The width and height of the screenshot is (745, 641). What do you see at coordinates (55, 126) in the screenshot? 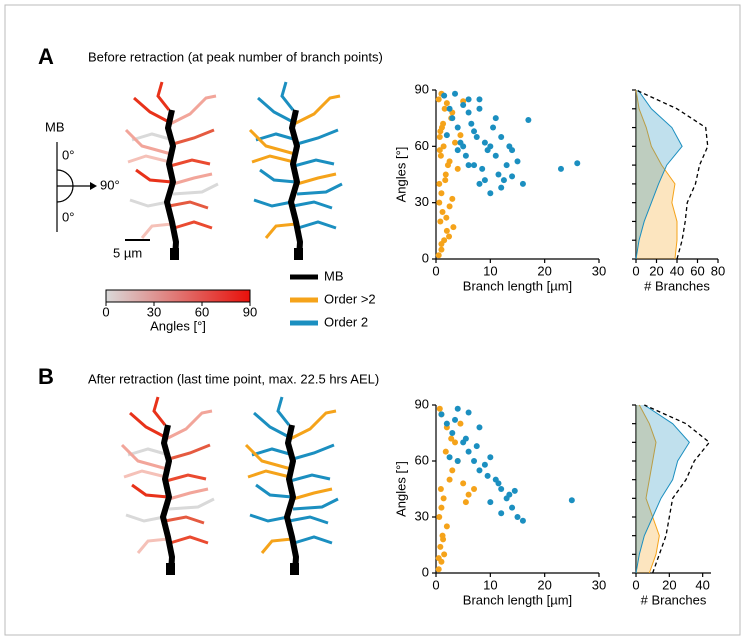
I see `angle-key-axis: MB` at bounding box center [55, 126].